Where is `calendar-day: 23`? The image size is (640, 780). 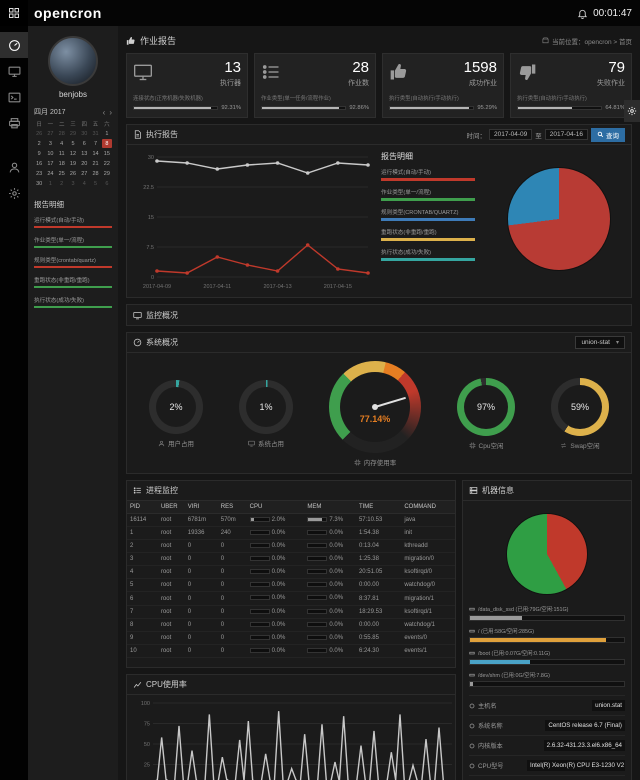
calendar-day: 23 is located at coordinates (39, 173).